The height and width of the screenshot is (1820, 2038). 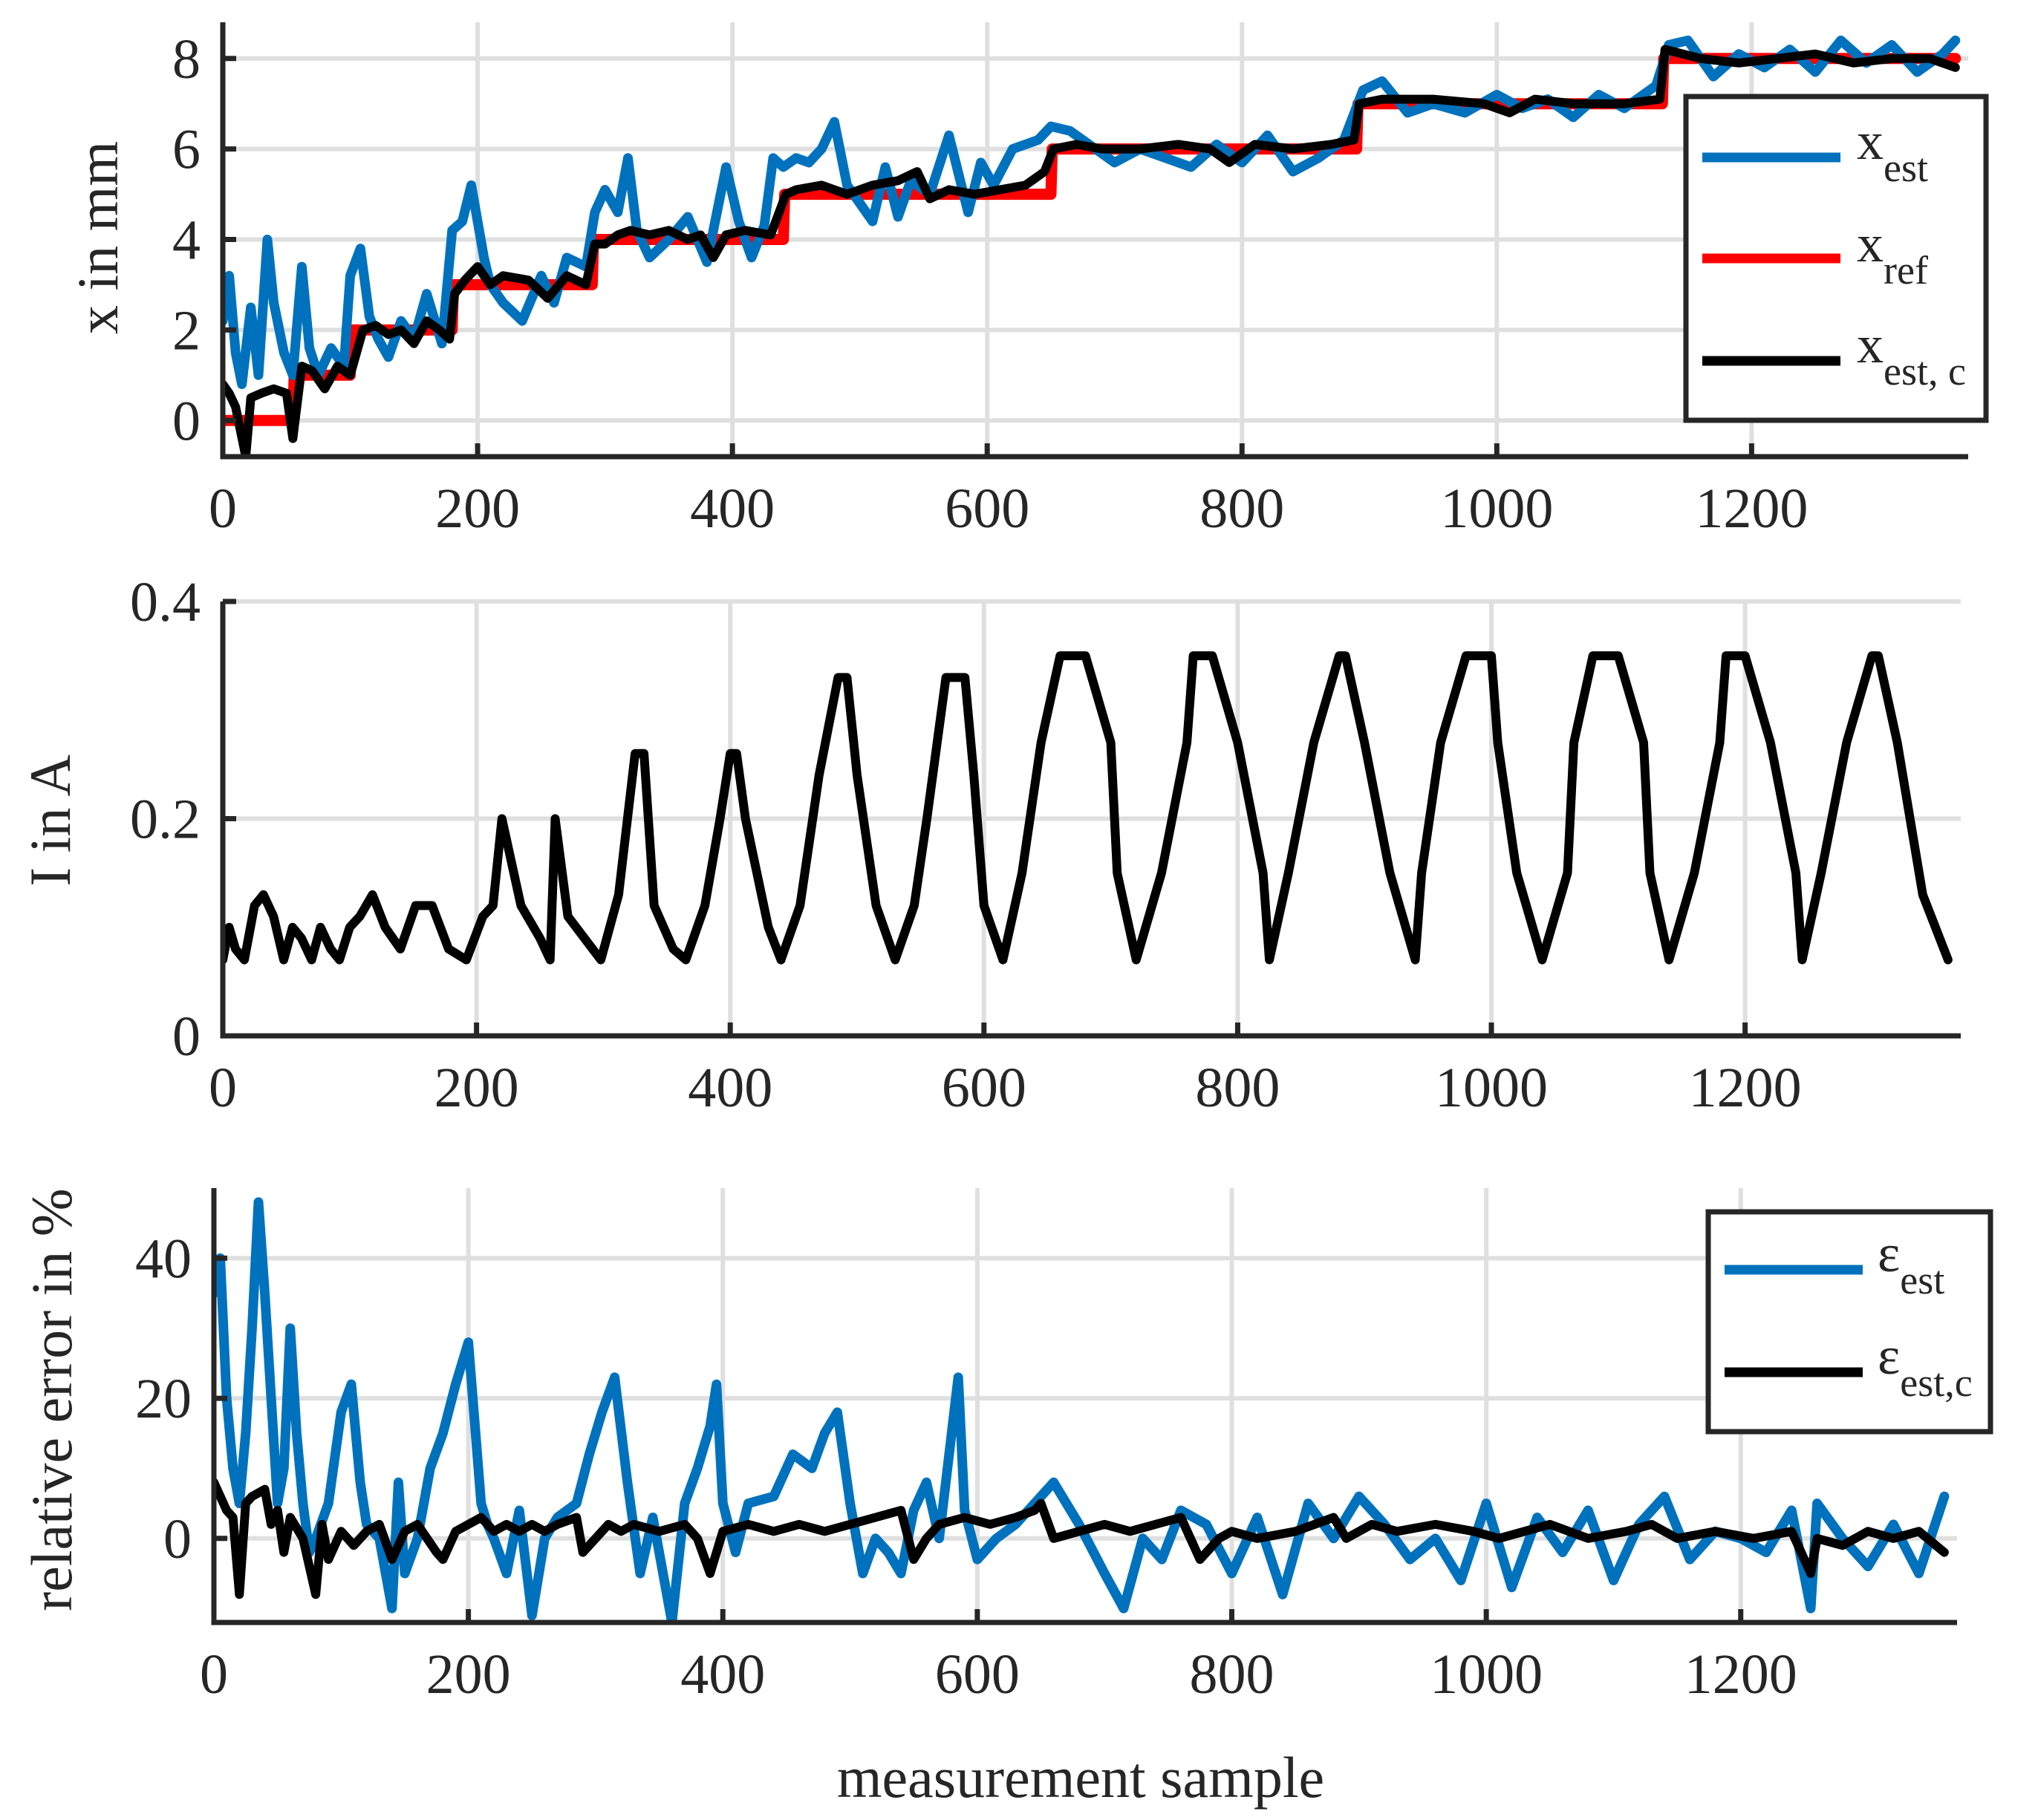 What do you see at coordinates (214, 1674) in the screenshot?
I see `error-xtick-label: 0` at bounding box center [214, 1674].